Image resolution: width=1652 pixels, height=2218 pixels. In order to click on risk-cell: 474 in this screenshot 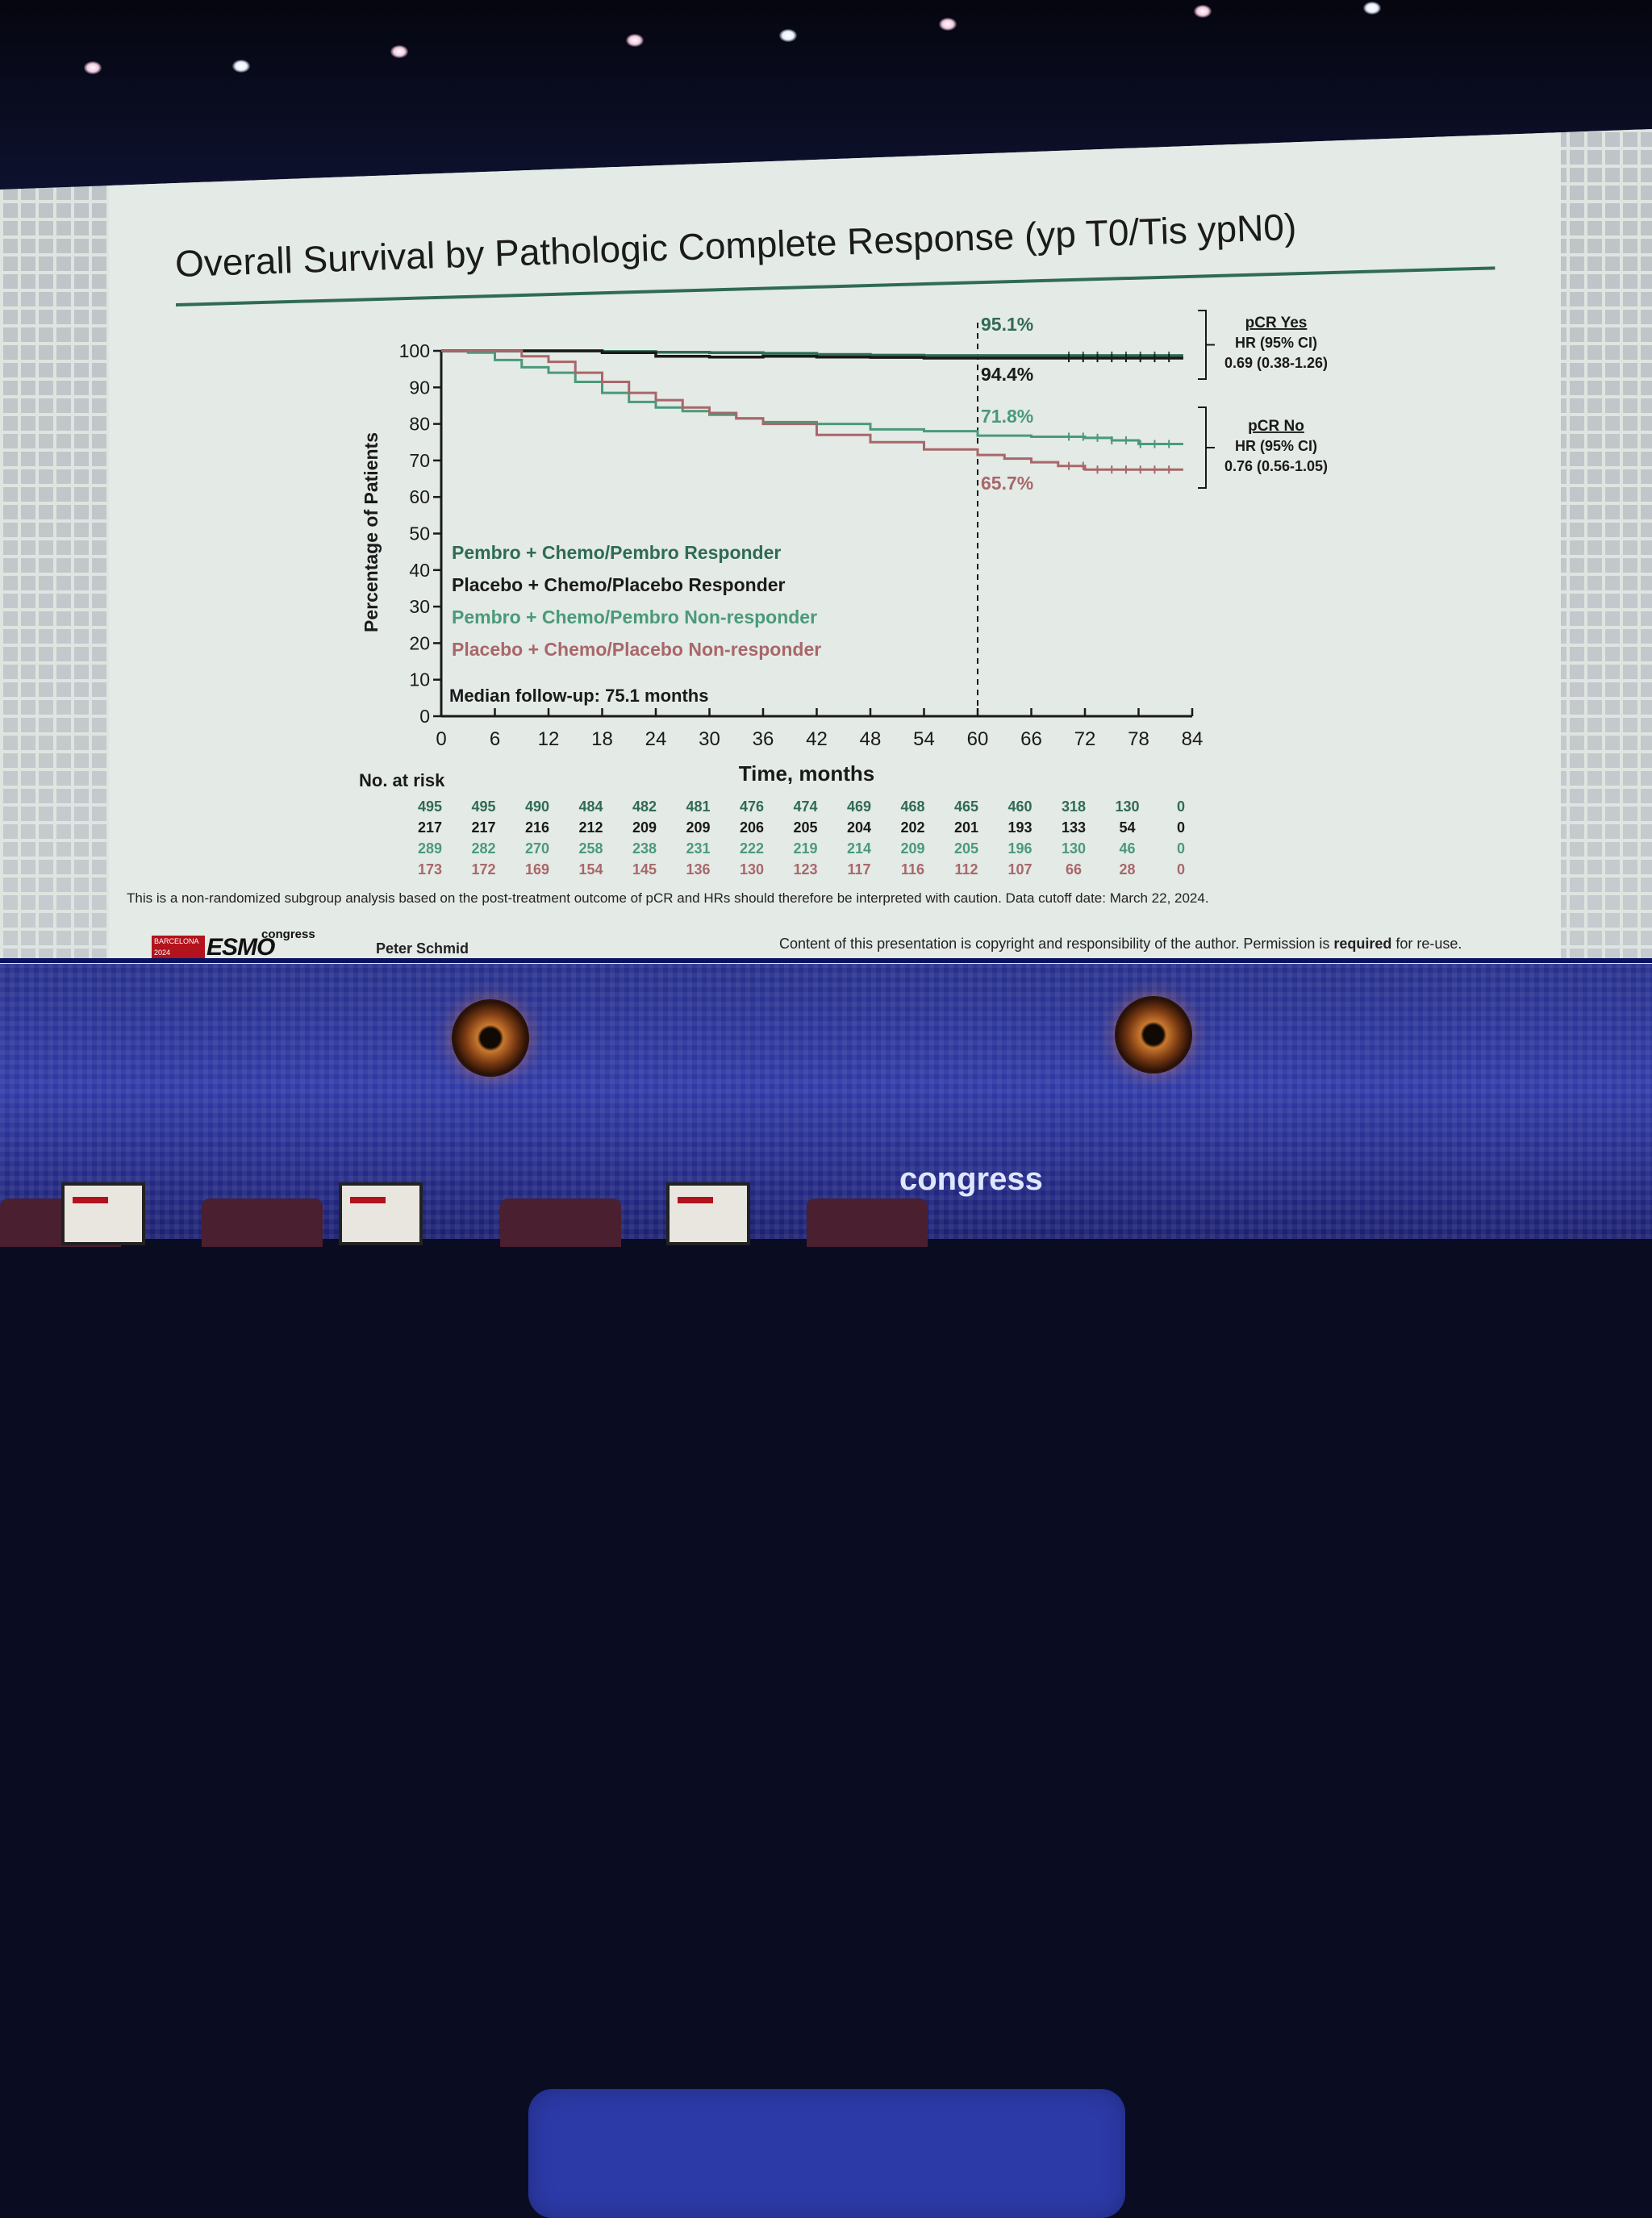, I will do `click(805, 807)`.